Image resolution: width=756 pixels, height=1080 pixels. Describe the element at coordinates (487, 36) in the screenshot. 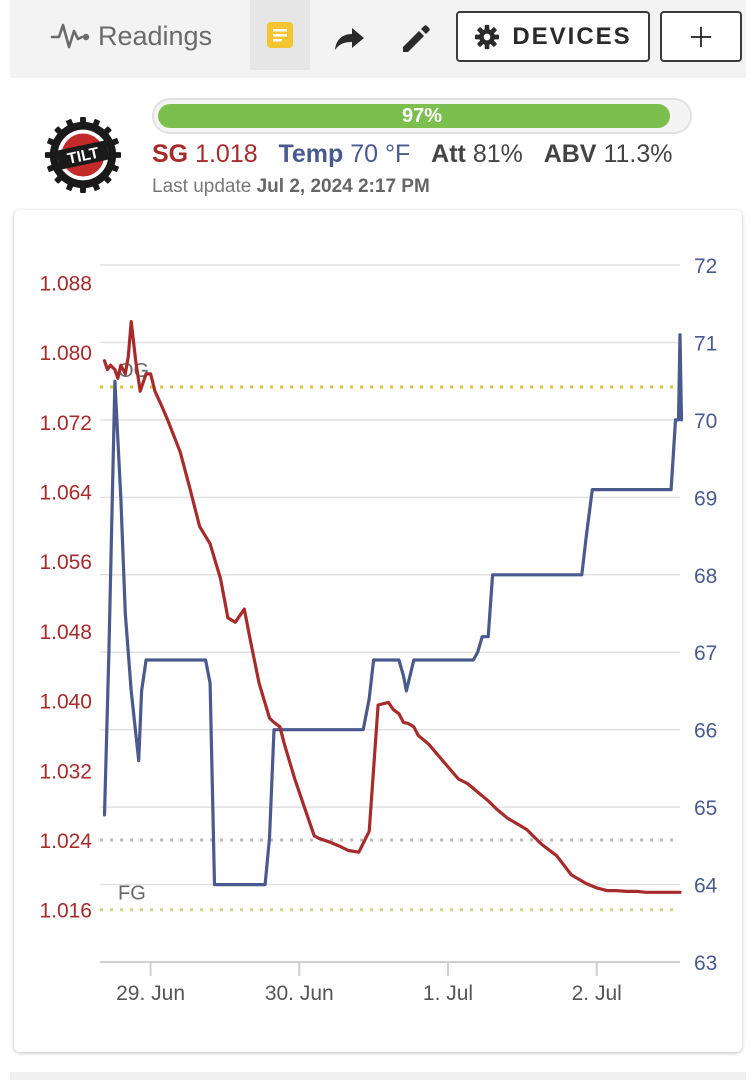

I see `gear-icon` at that location.